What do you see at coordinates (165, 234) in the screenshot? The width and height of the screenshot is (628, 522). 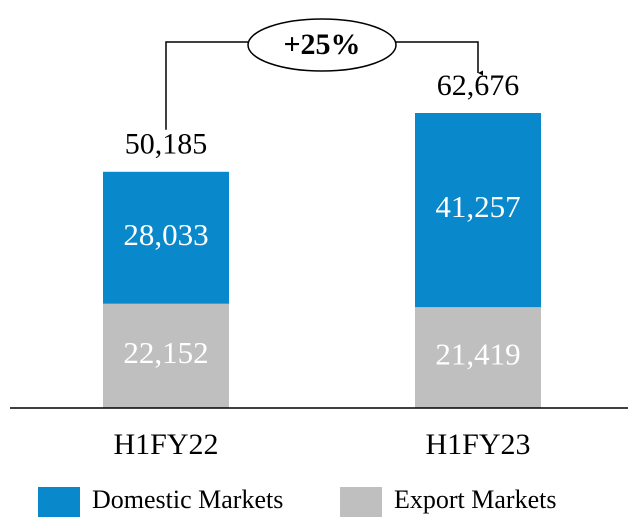 I see `data-label: 28,033` at bounding box center [165, 234].